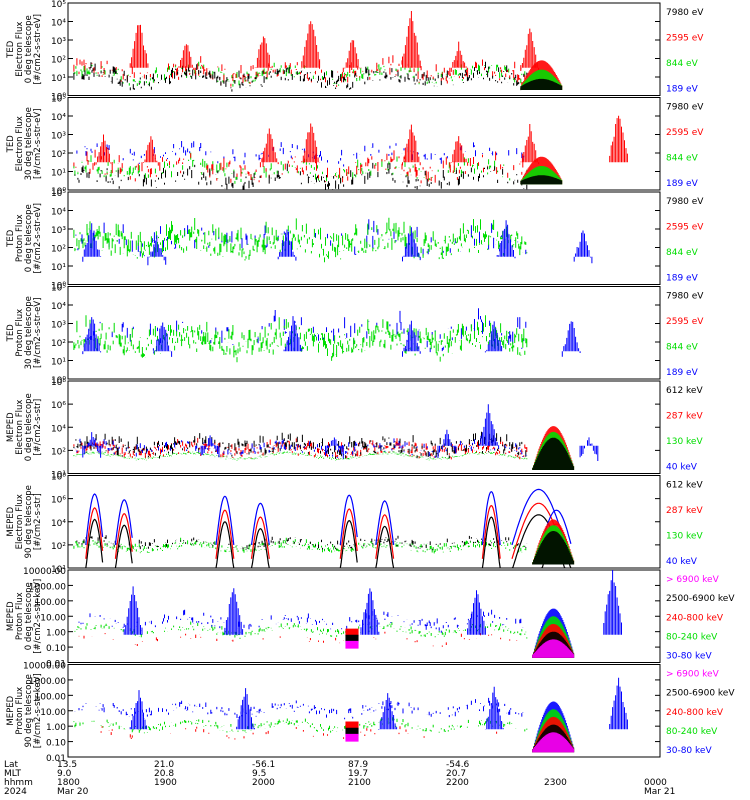 The height and width of the screenshot is (800, 750). What do you see at coordinates (38, 710) in the screenshot?
I see `y-axis-label: [#/cm2-s-str-keV]` at bounding box center [38, 710].